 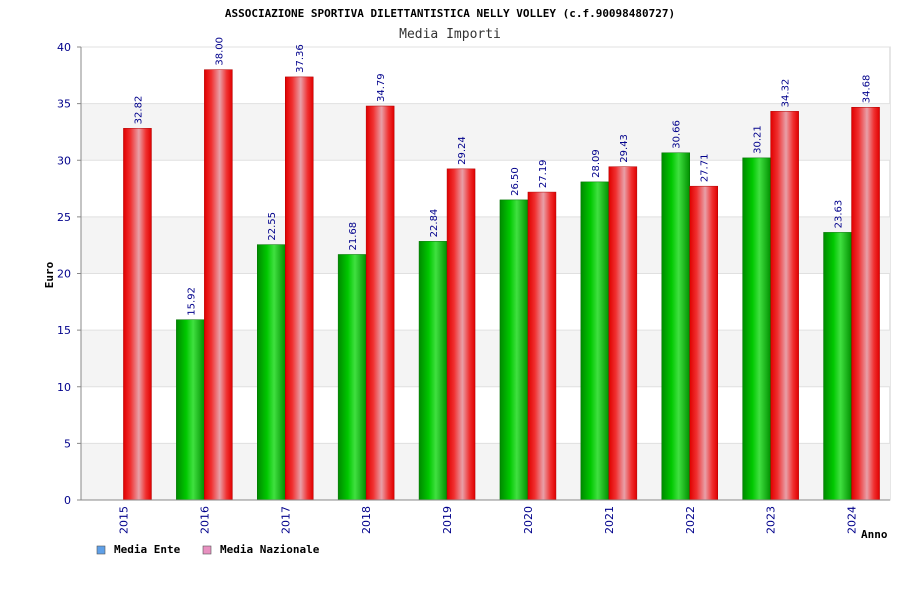 What do you see at coordinates (123, 520) in the screenshot?
I see `x-tick-label: 2015` at bounding box center [123, 520].